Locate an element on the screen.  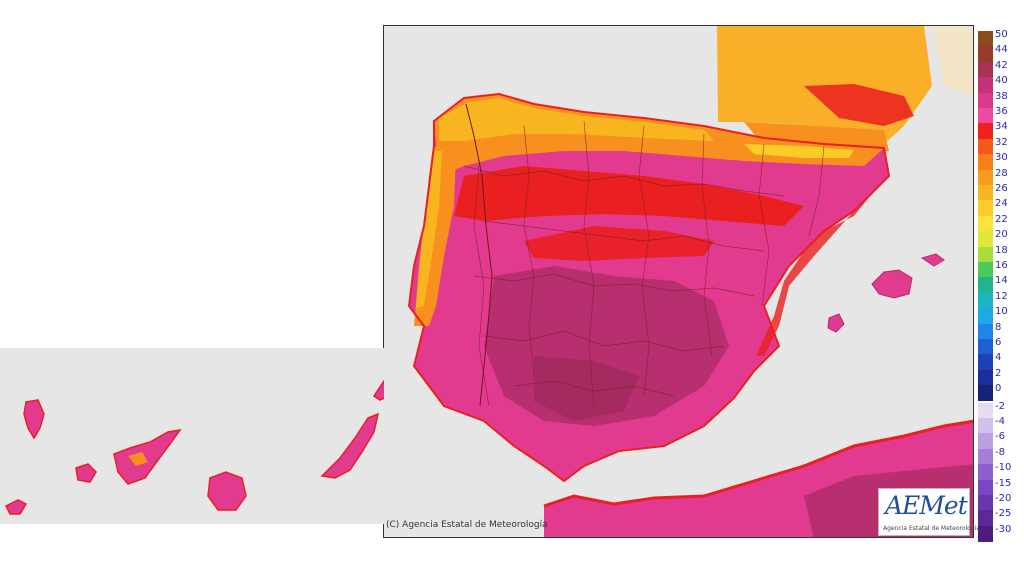
legend-label: 50 is located at coordinates (1001, 34).